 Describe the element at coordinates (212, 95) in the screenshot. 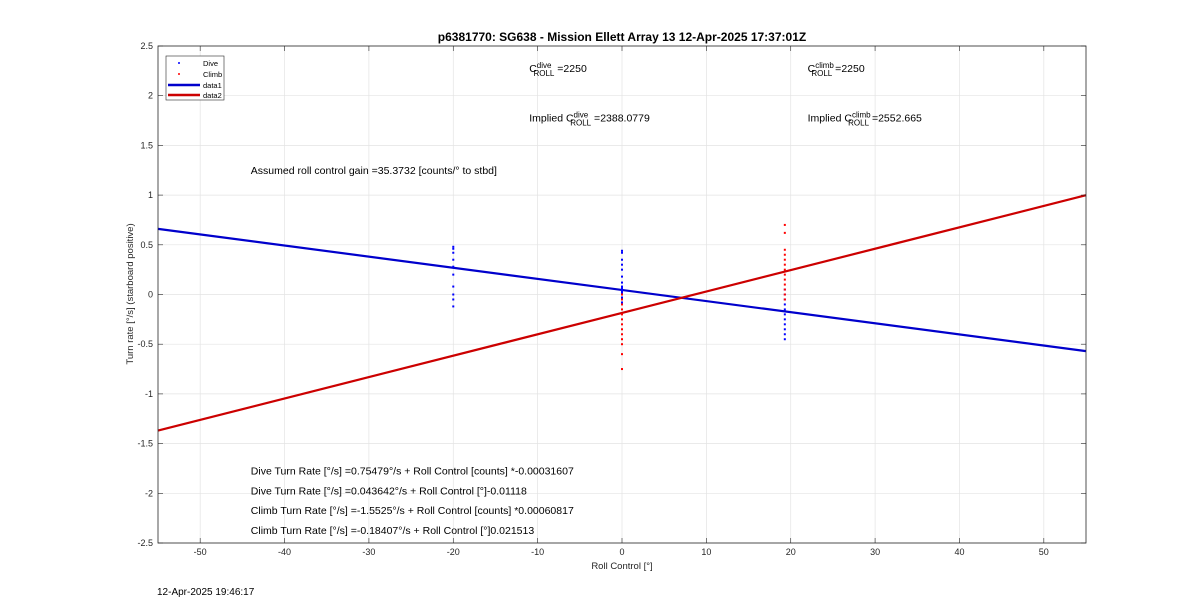

I see `legend-label-data2: data2` at that location.